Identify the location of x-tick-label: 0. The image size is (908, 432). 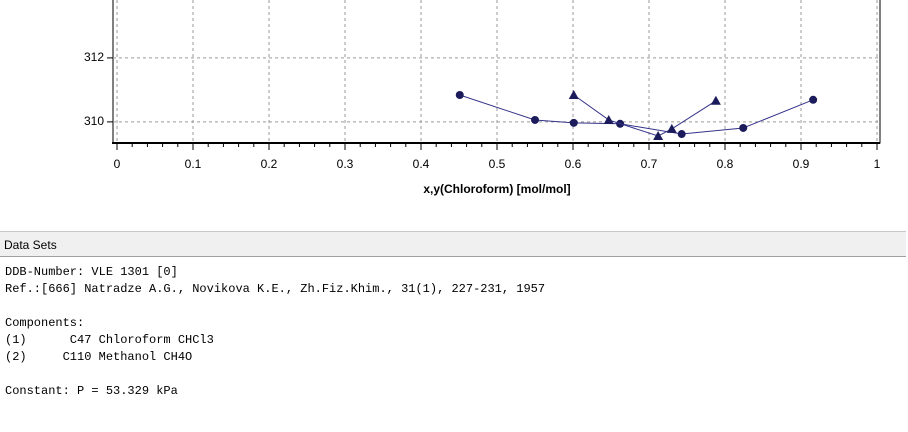
(117, 164).